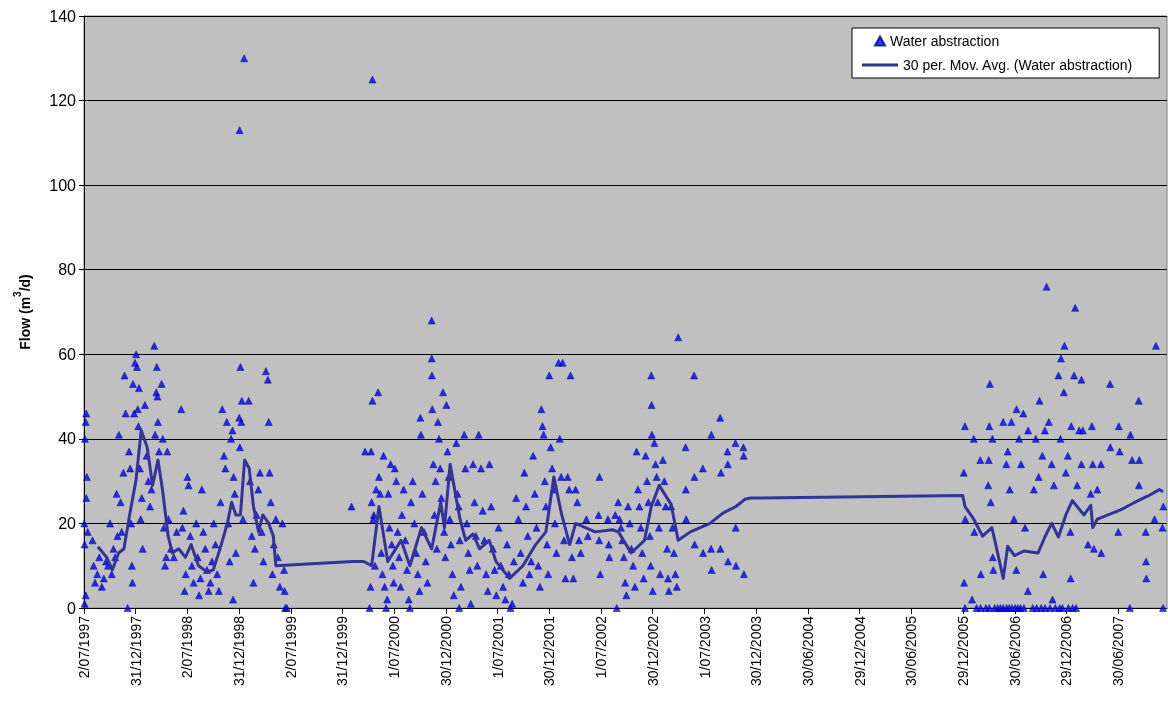  I want to click on y-tick-label: 40, so click(67, 439).